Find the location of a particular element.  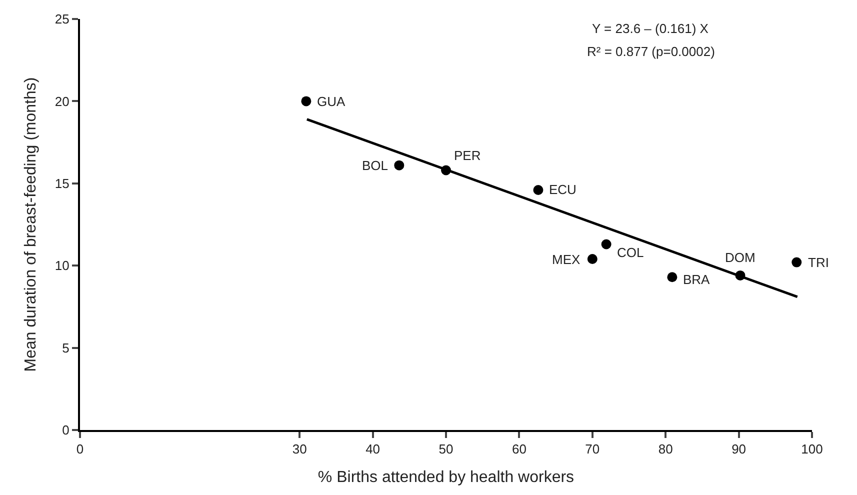

annotation: GUA is located at coordinates (331, 101).